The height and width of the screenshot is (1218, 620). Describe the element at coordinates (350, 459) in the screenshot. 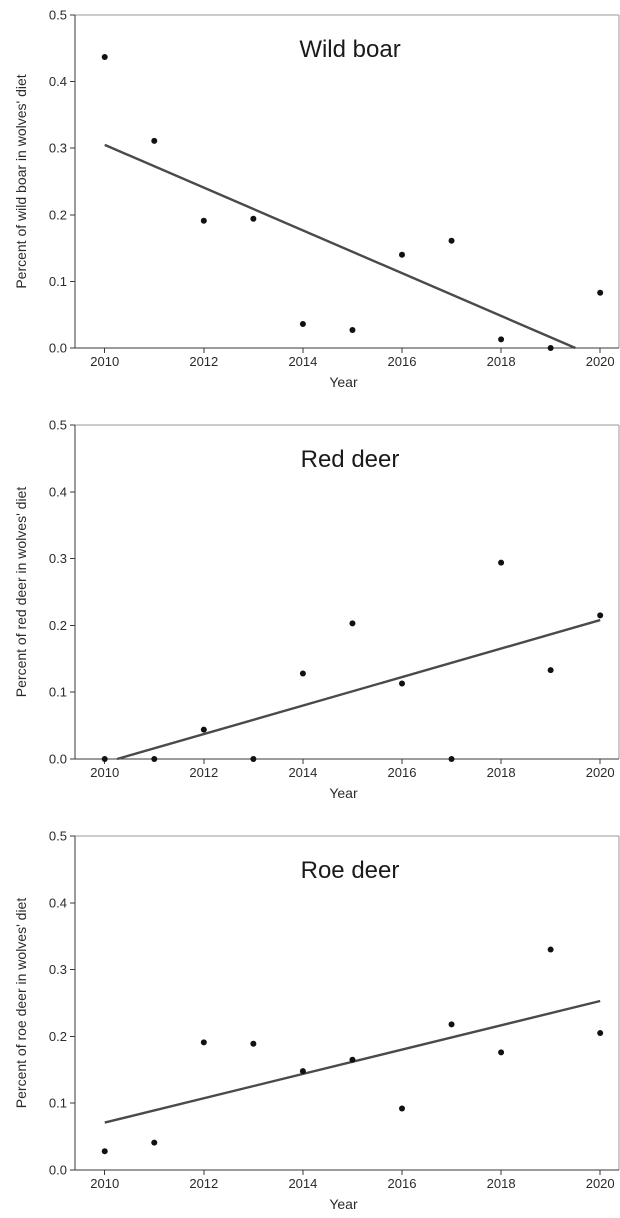

I see `chart-title: Red deer` at that location.